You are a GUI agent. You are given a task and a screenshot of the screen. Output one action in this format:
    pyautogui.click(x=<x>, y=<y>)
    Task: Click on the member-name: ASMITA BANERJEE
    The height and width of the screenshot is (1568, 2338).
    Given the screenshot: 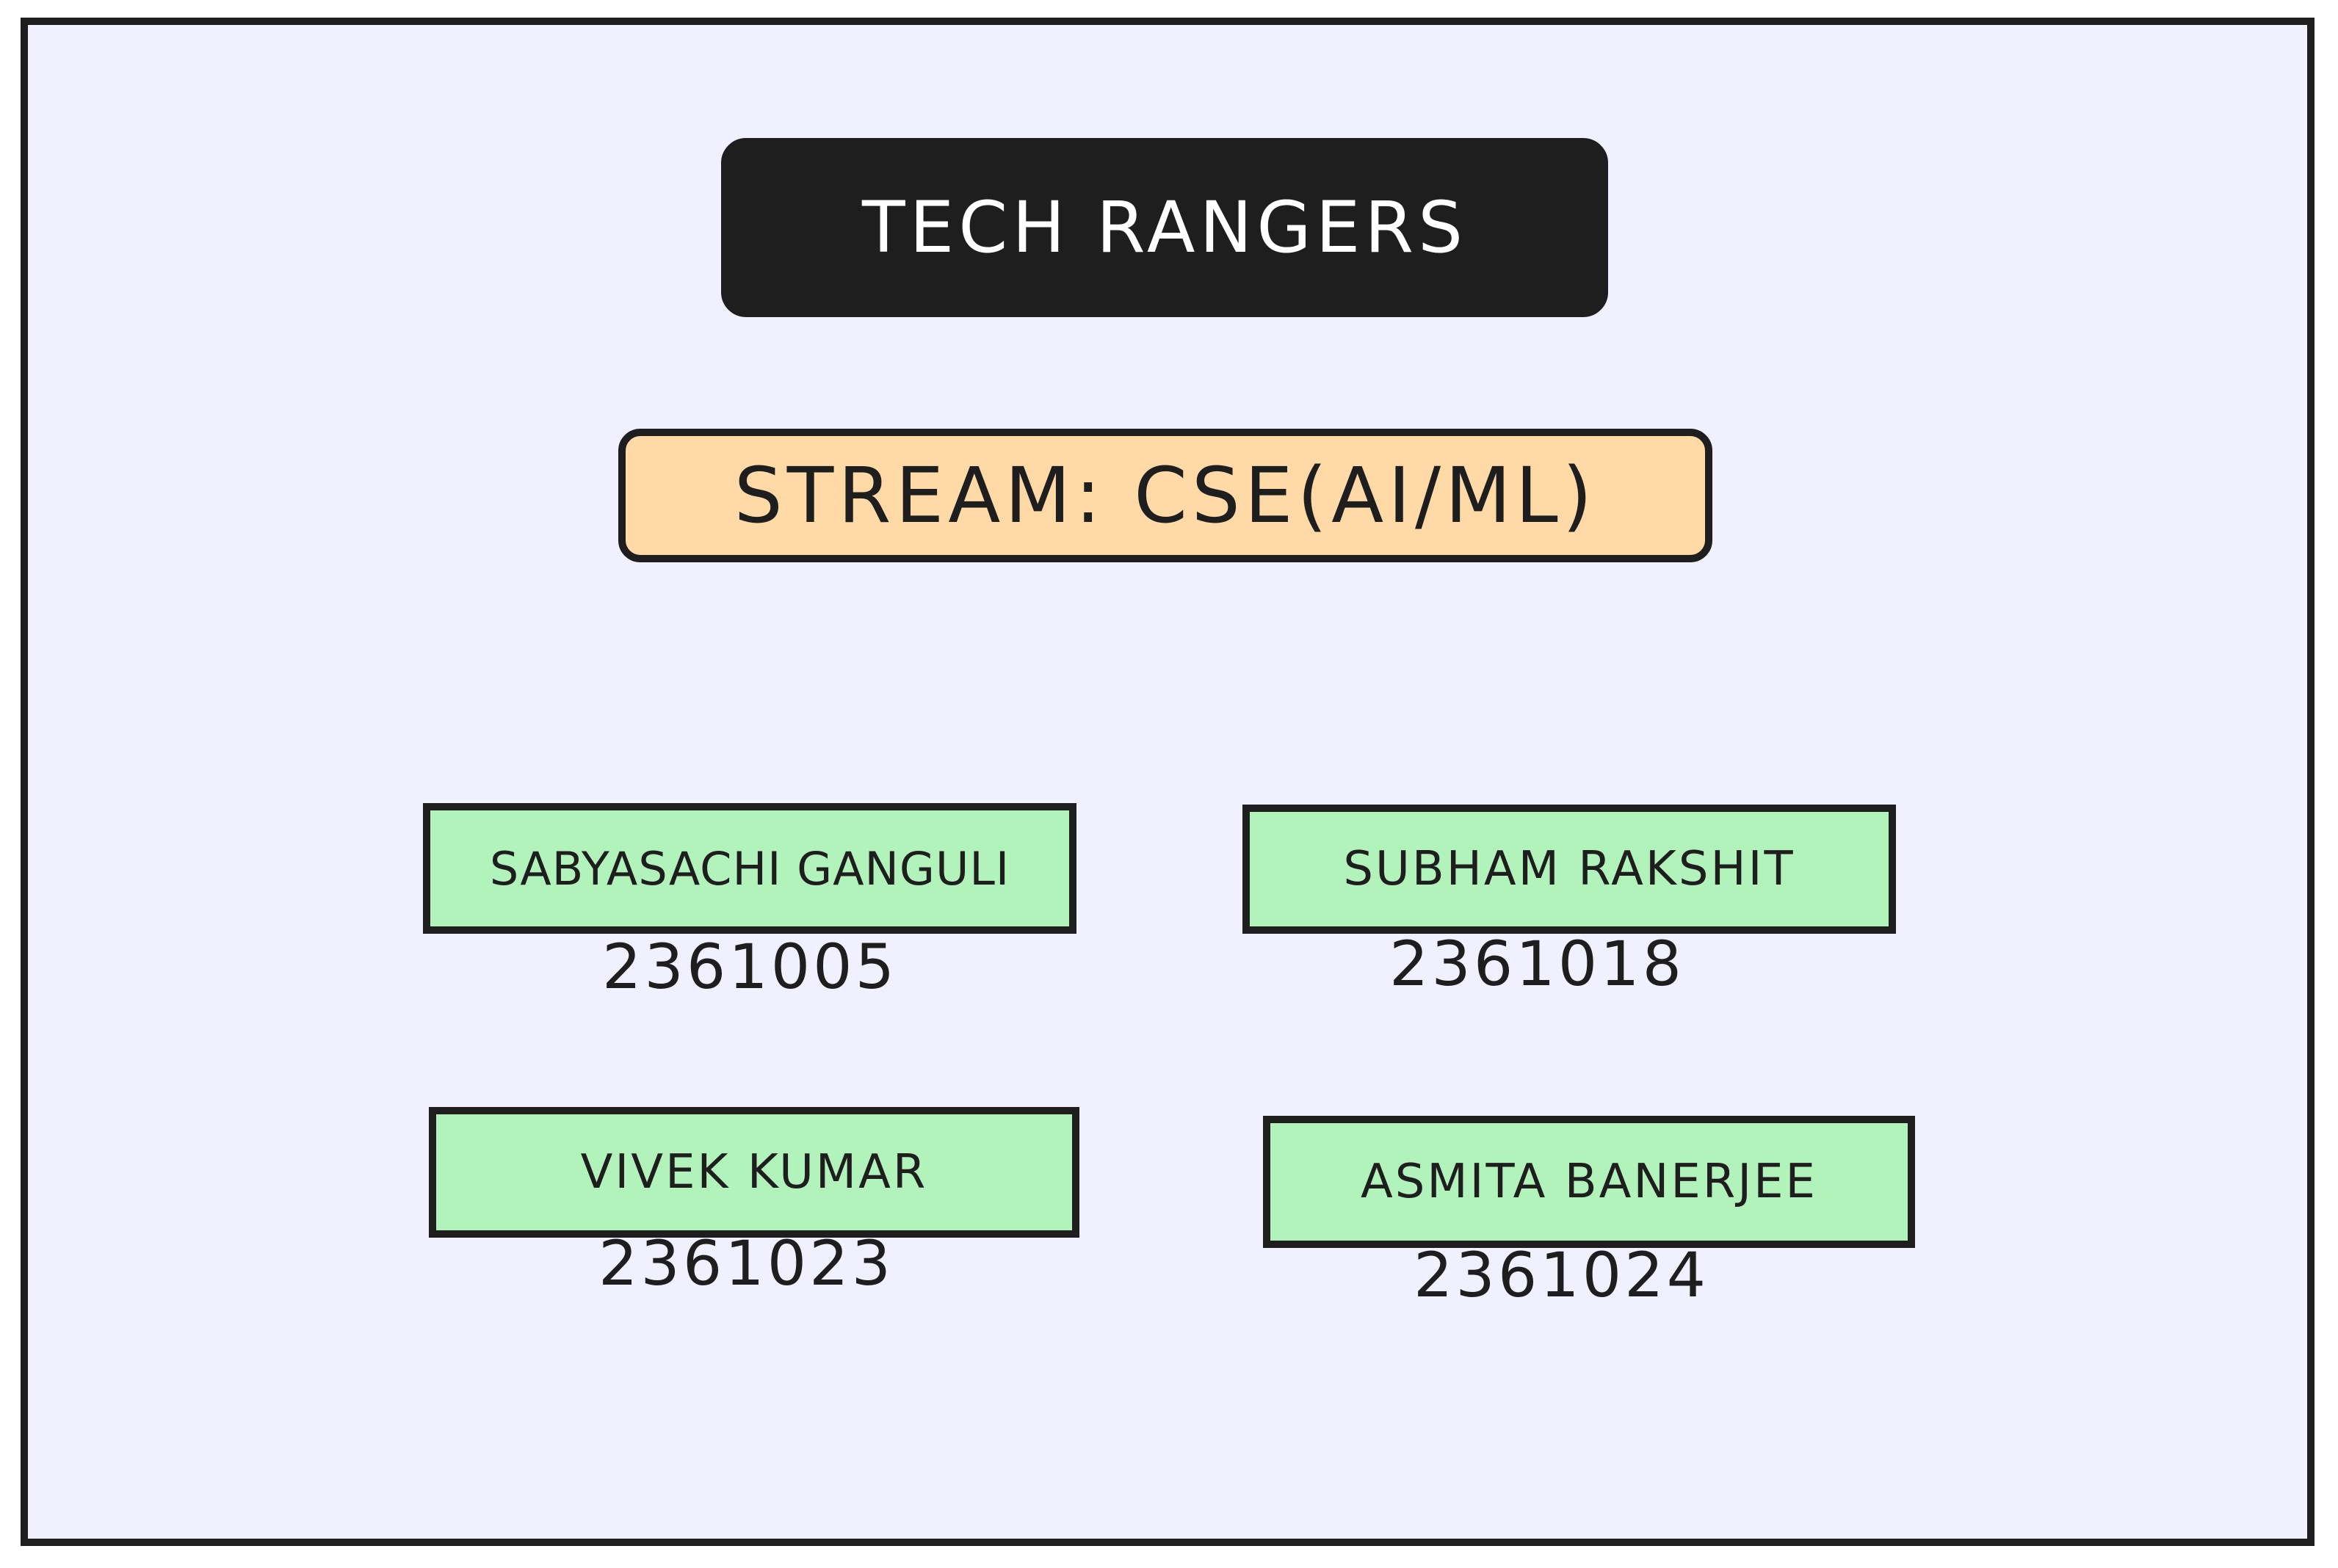 What is the action you would take?
    pyautogui.click(x=1589, y=1182)
    